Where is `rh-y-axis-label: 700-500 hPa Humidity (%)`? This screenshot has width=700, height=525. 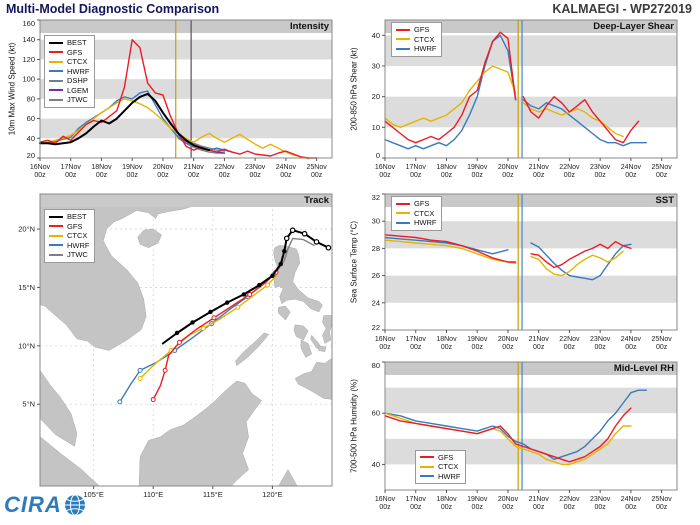 rh-y-axis-label: 700-500 hPa Humidity (%) is located at coordinates (354, 426).